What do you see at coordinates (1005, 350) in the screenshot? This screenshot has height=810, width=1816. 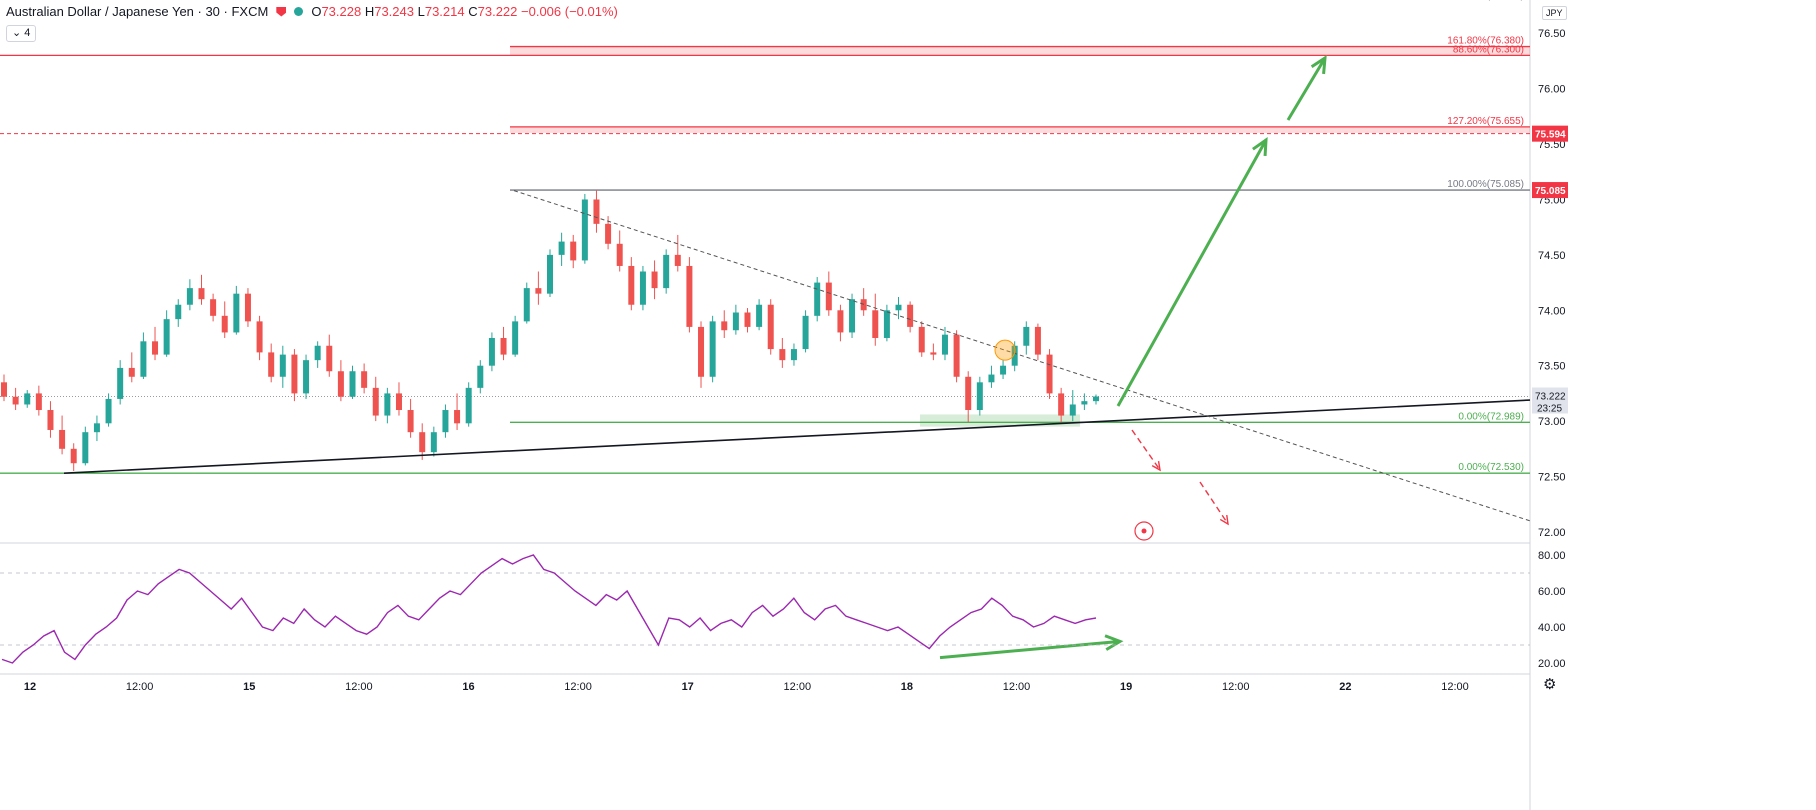 I see `breakout-marker` at bounding box center [1005, 350].